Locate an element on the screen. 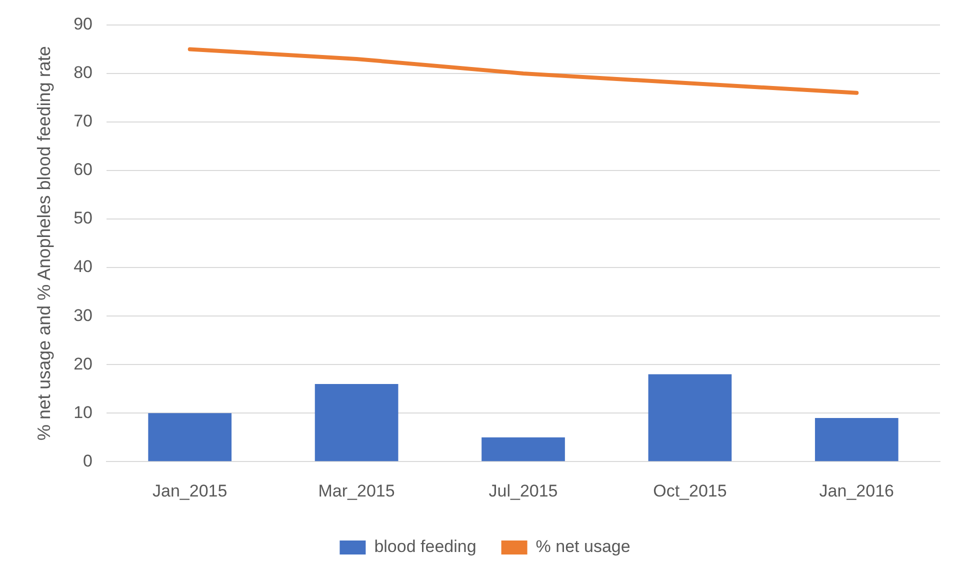  y-tick-label: 70 is located at coordinates (83, 121).